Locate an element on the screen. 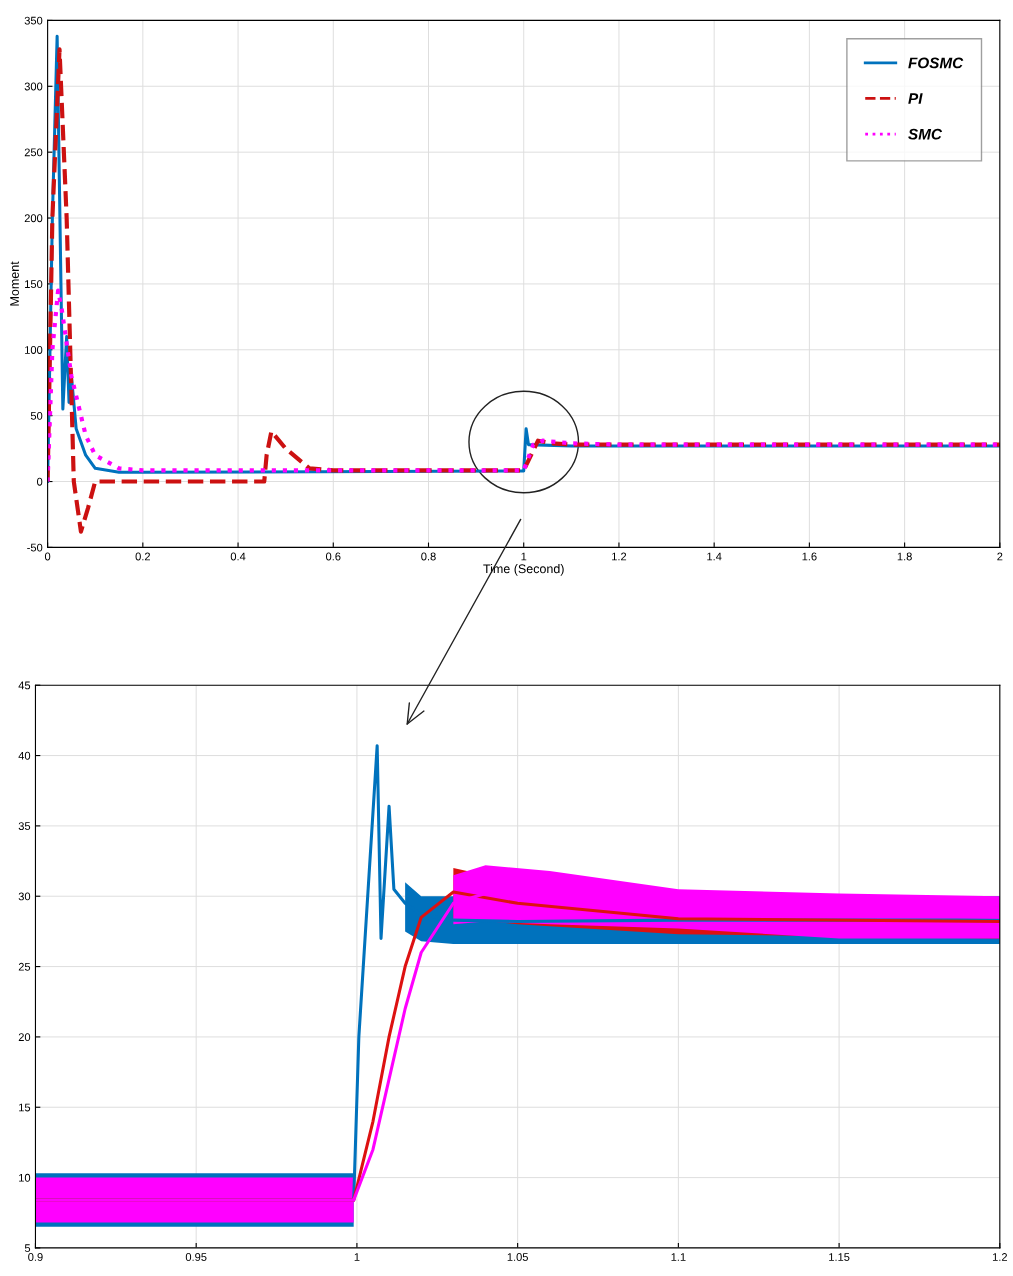  y-tick-label: 100 is located at coordinates (34, 350).